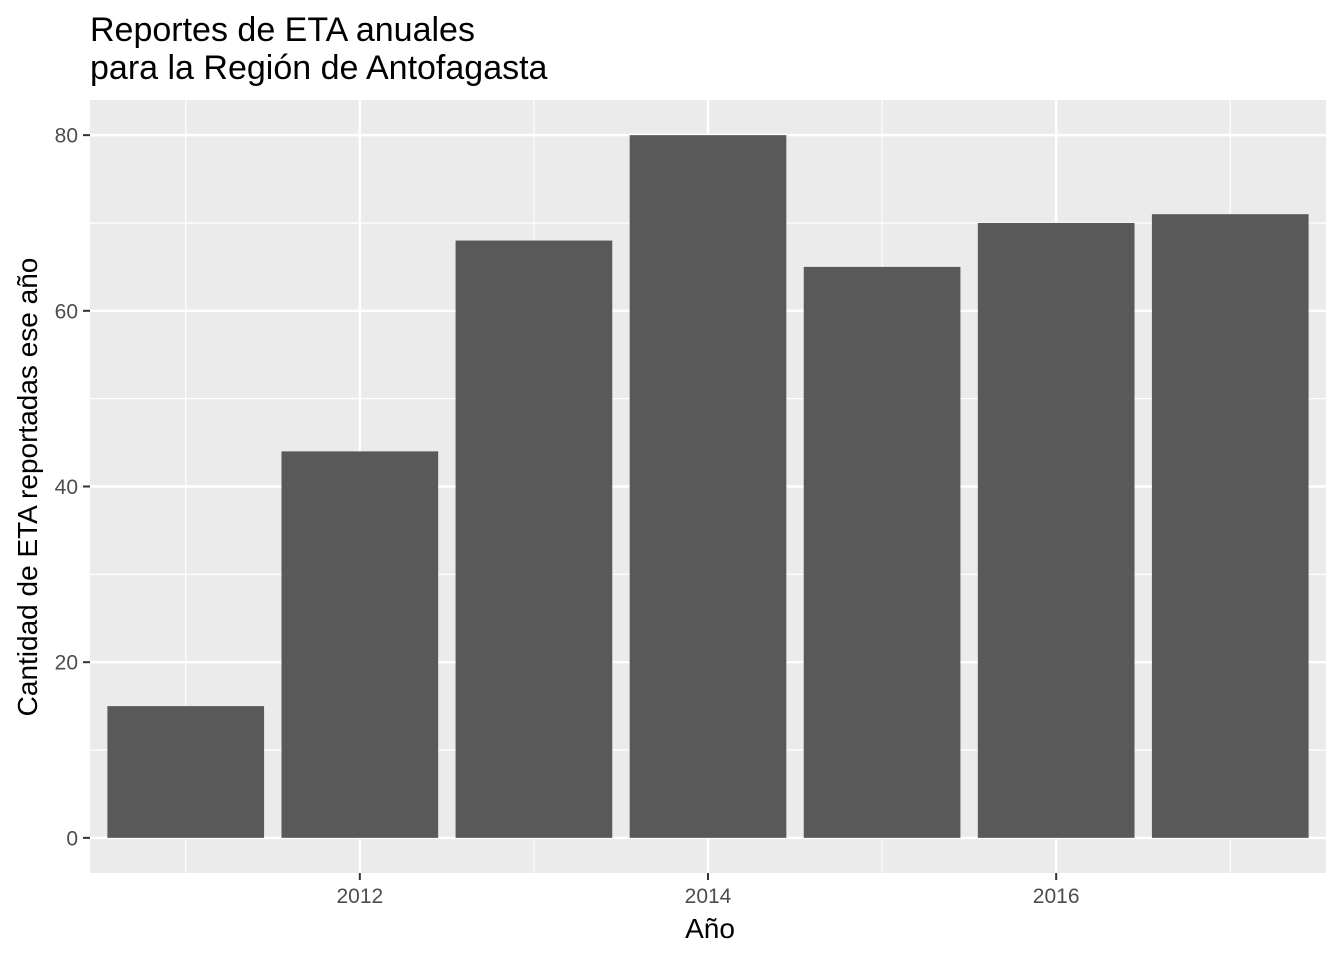 The image size is (1344, 960). Describe the element at coordinates (360, 644) in the screenshot. I see `bar-2012` at that location.